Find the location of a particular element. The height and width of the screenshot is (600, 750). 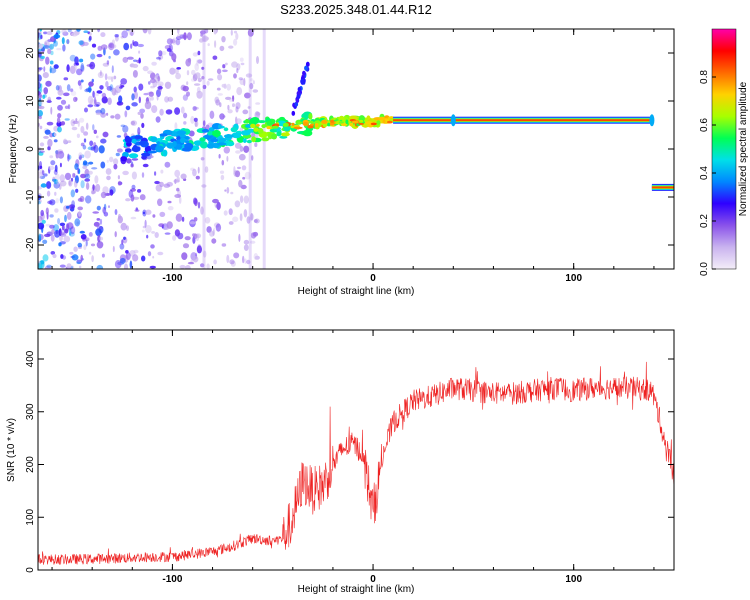

plume-blob is located at coordinates (308, 64).